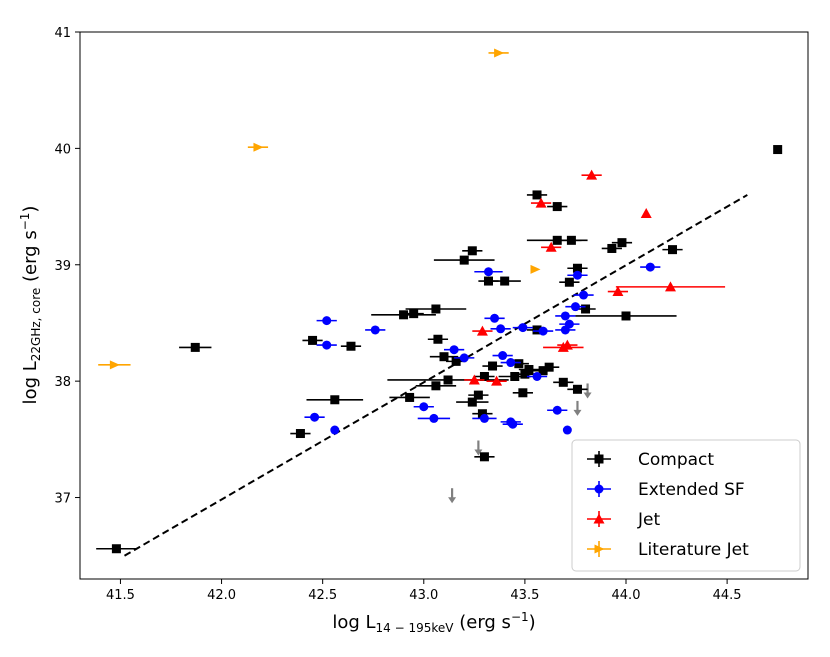 The width and height of the screenshot is (830, 657). I want to click on legend-jet-label: Jet, so click(648, 520).